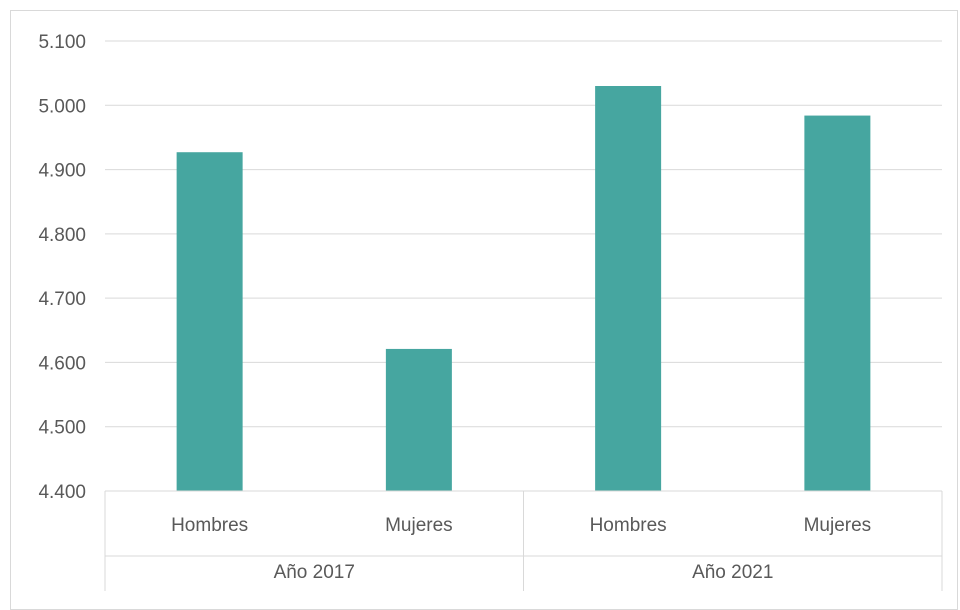 The image size is (960, 610). I want to click on x-group-label: Año 2017, so click(314, 572).